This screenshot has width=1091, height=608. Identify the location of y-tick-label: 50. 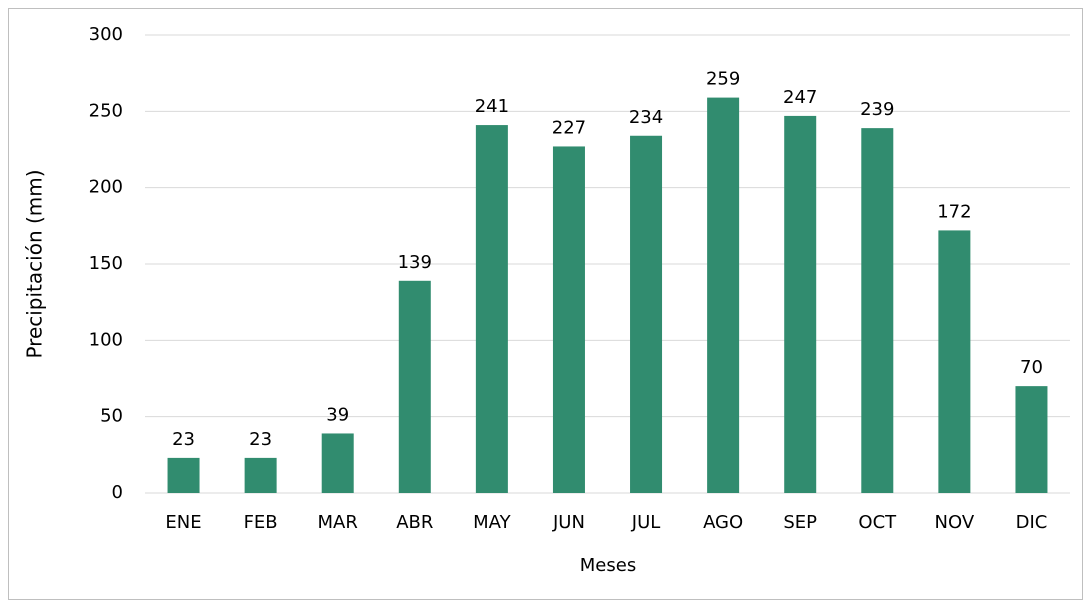
(111, 416).